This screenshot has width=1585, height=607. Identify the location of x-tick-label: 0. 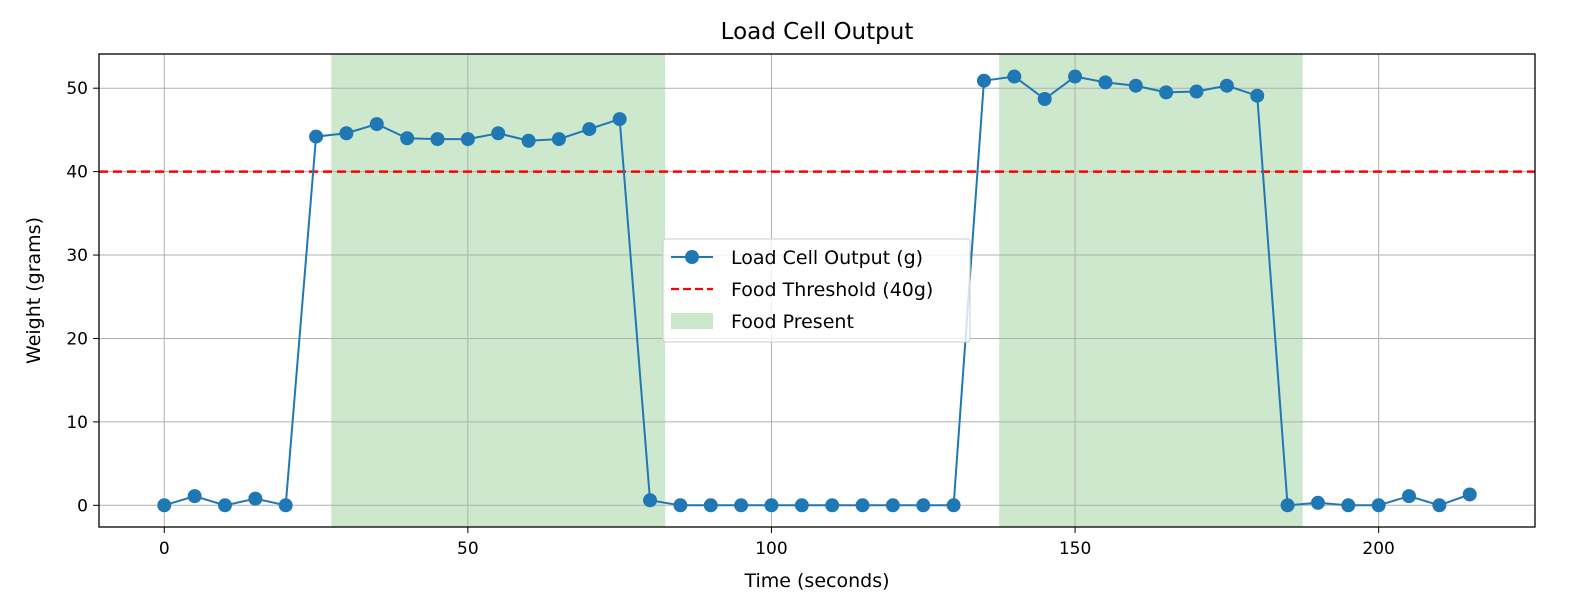
(164, 549).